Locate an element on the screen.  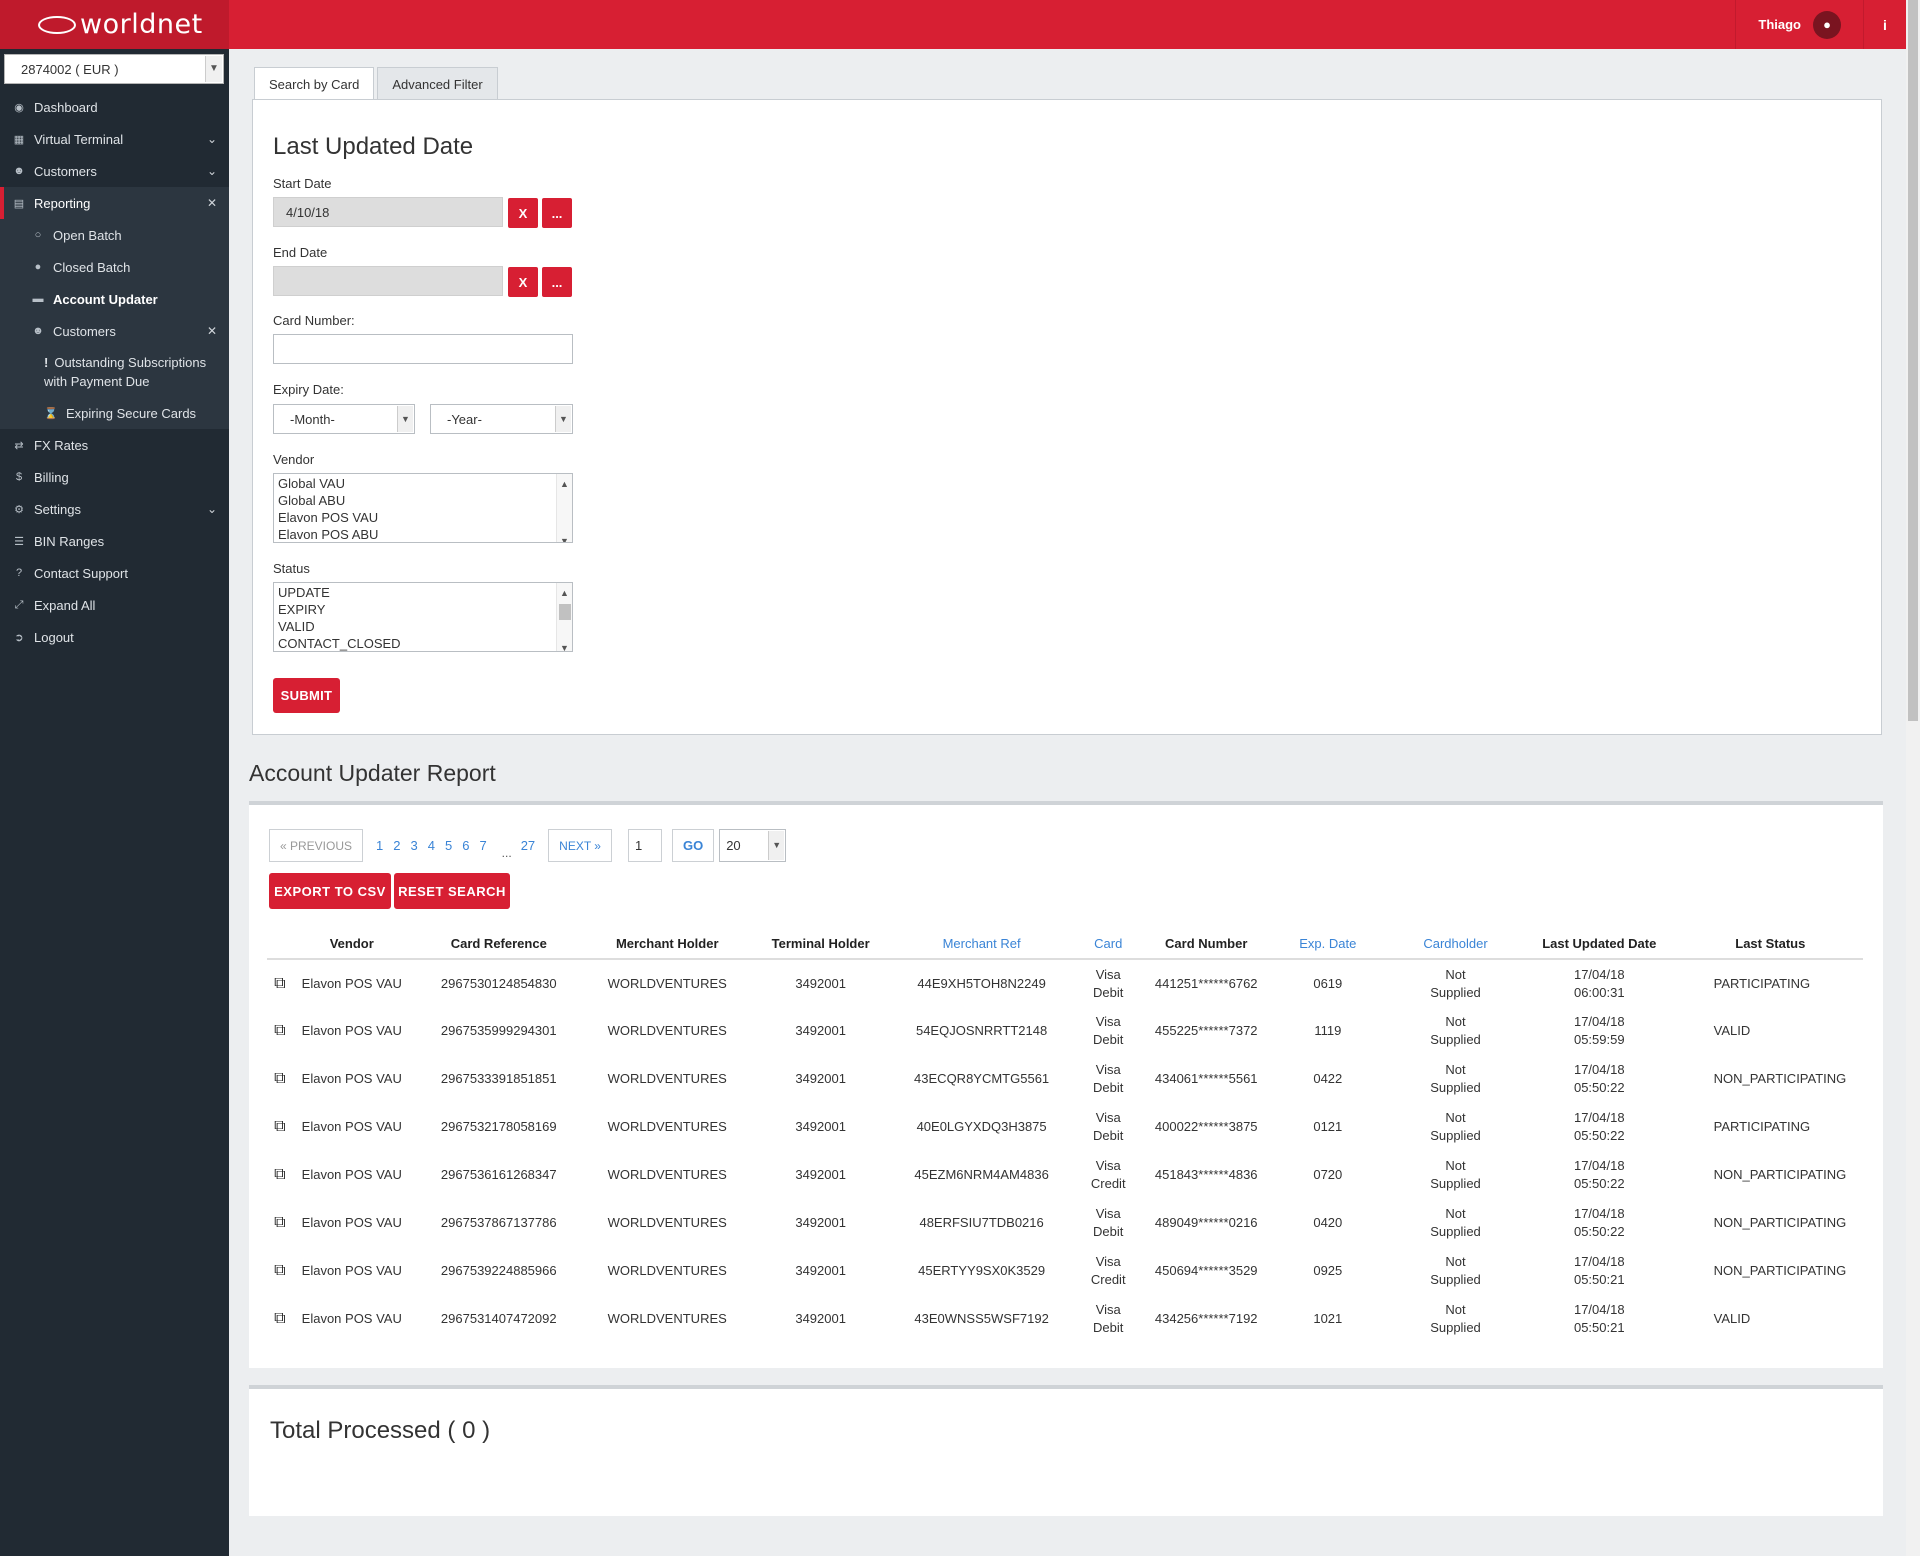
cell-cardholder: Not Supplied is located at coordinates (1455, 1223).